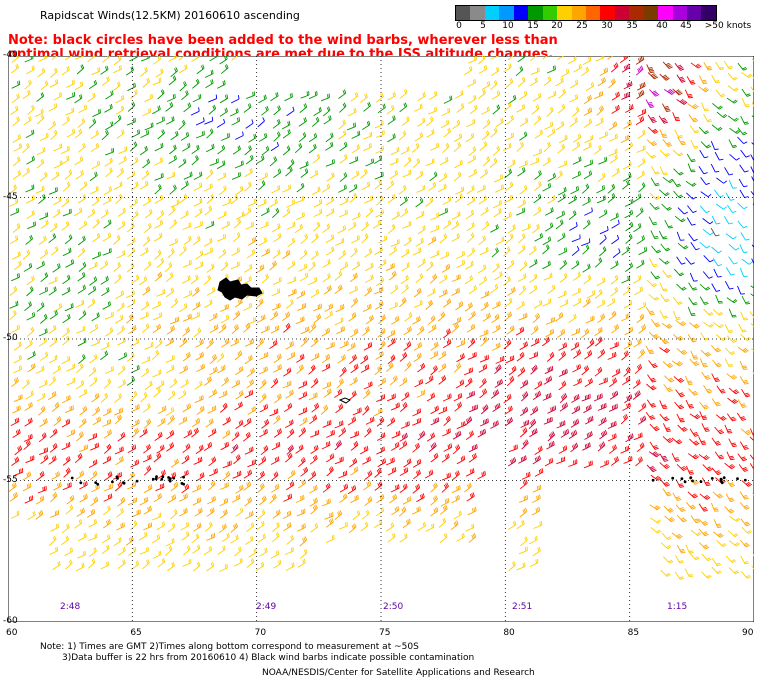 The height and width of the screenshot is (688, 760). What do you see at coordinates (522, 607) in the screenshot?
I see `time-label: 2:51` at bounding box center [522, 607].